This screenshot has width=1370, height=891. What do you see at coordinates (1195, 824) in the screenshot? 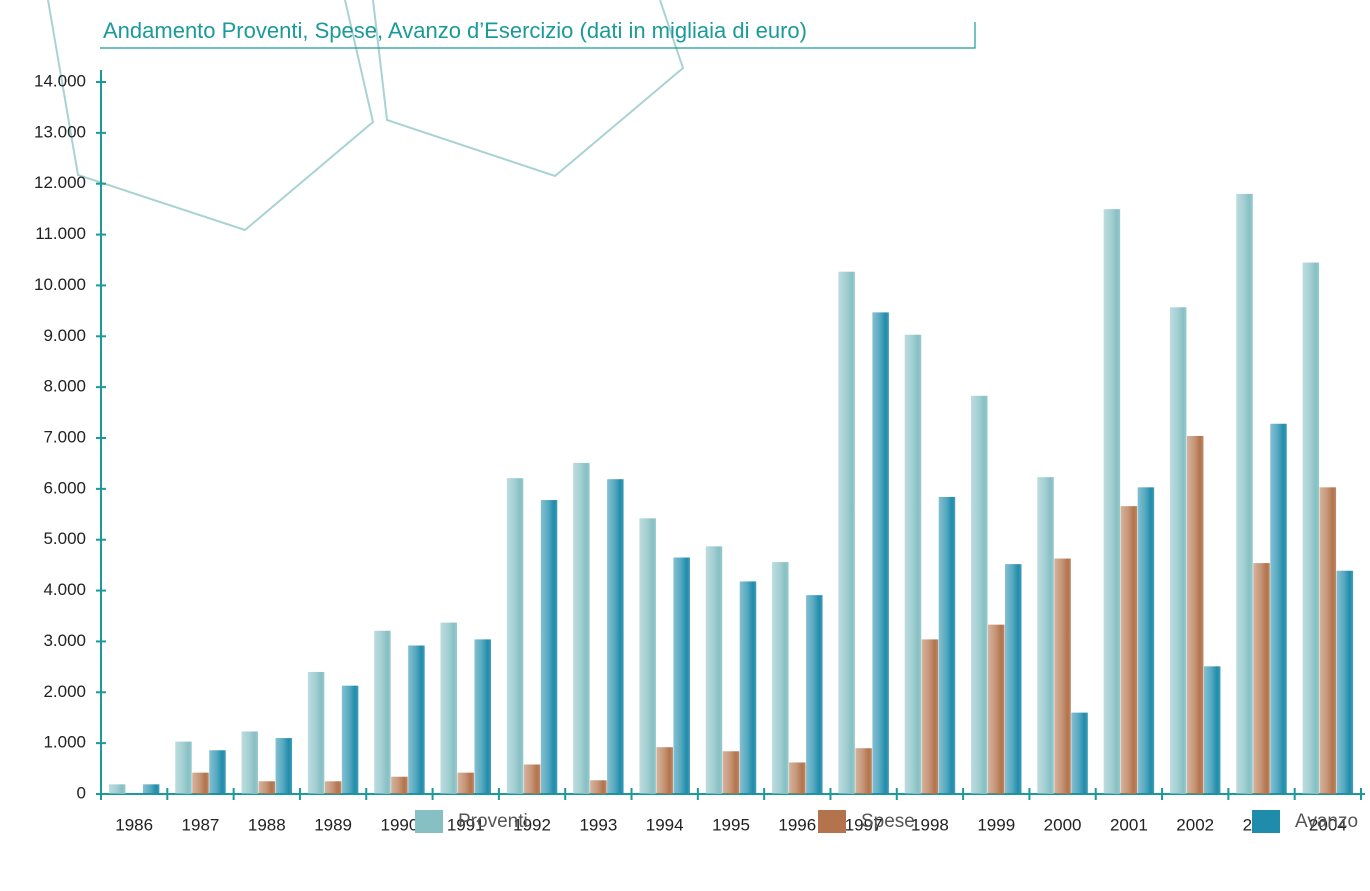
I see `x-tick-label: 2002` at bounding box center [1195, 824].